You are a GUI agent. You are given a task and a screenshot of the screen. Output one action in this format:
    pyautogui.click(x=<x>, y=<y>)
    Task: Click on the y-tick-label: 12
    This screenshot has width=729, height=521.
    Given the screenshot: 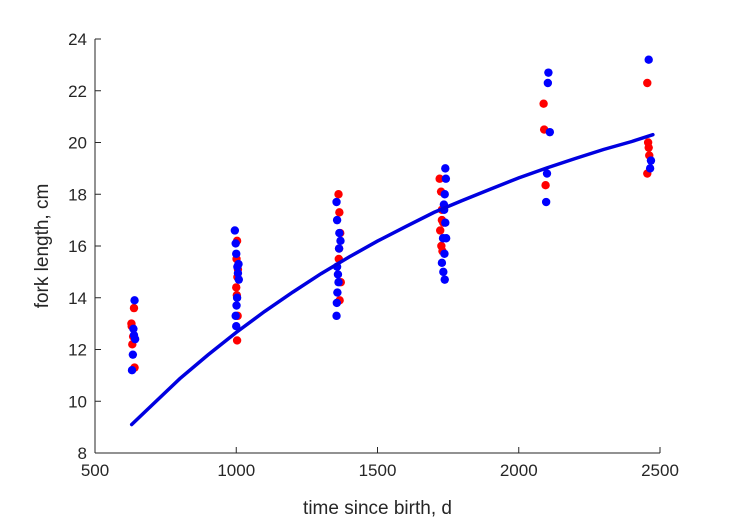 What is the action you would take?
    pyautogui.click(x=77, y=350)
    